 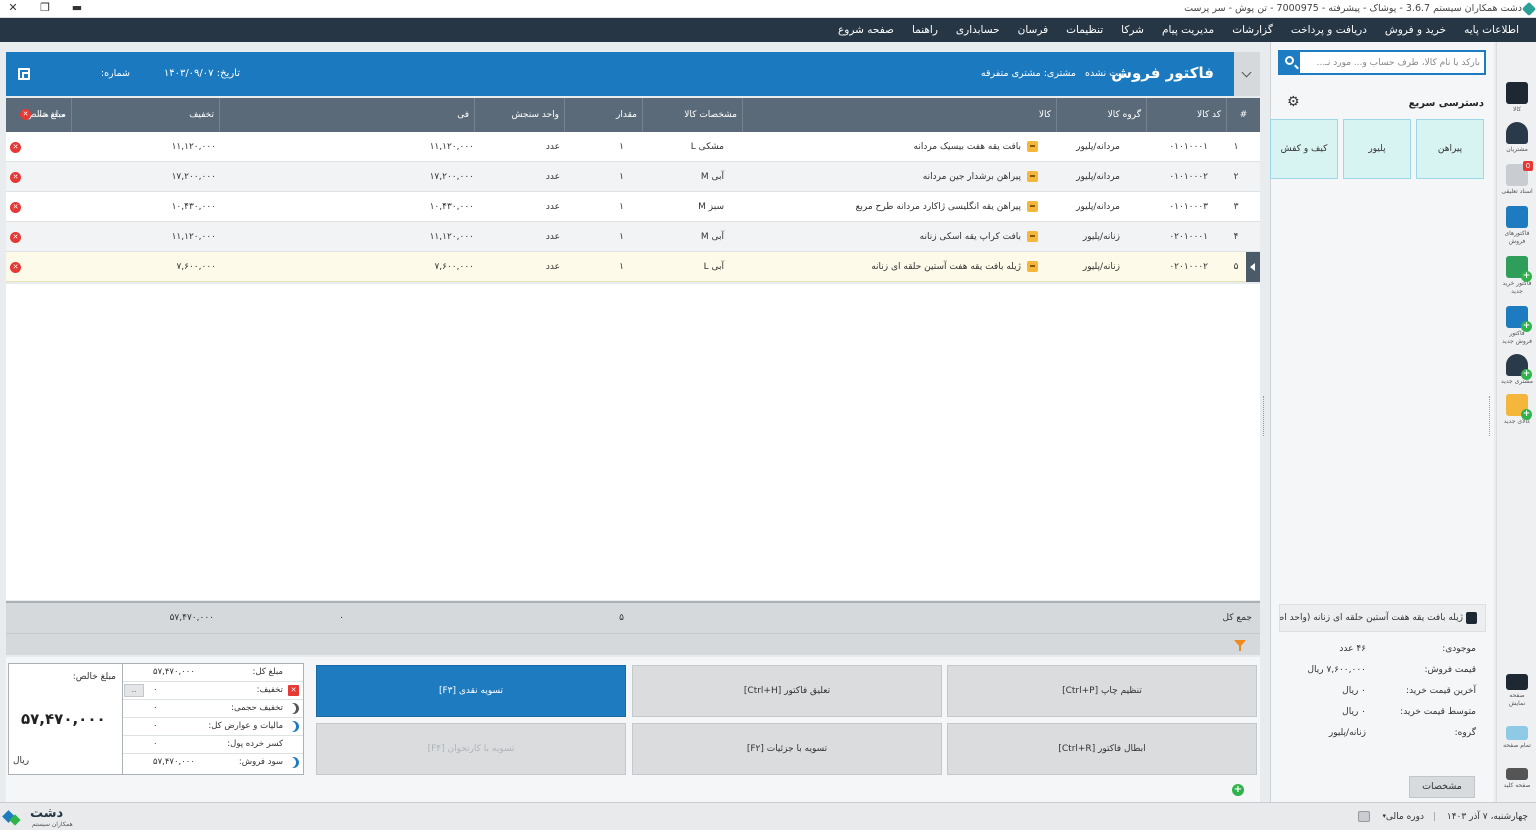 I want to click on shortcut-suspended-docs: 0 اسناد تعلیقی, so click(x=1517, y=178).